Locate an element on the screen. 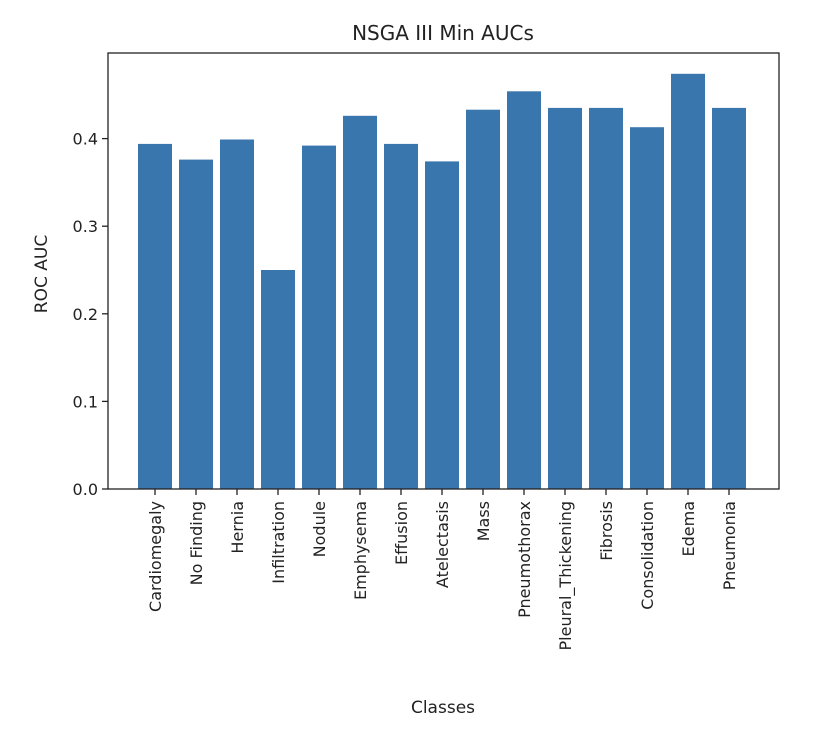 This screenshot has height=746, width=816. bar-hernia is located at coordinates (237, 314).